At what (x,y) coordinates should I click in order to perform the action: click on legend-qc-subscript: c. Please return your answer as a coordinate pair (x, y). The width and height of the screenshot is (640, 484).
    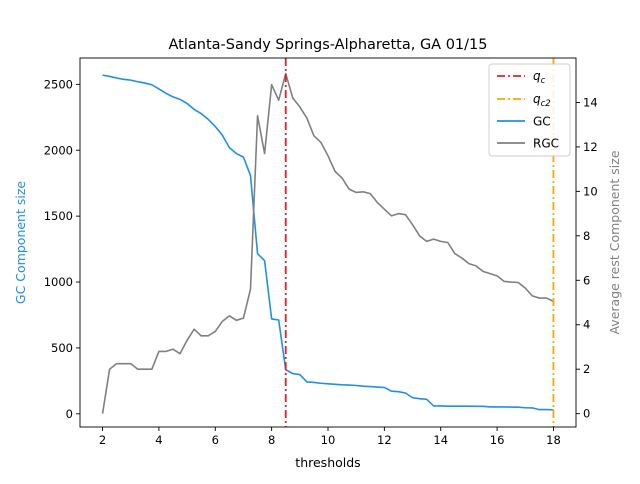
    Looking at the image, I should click on (543, 81).